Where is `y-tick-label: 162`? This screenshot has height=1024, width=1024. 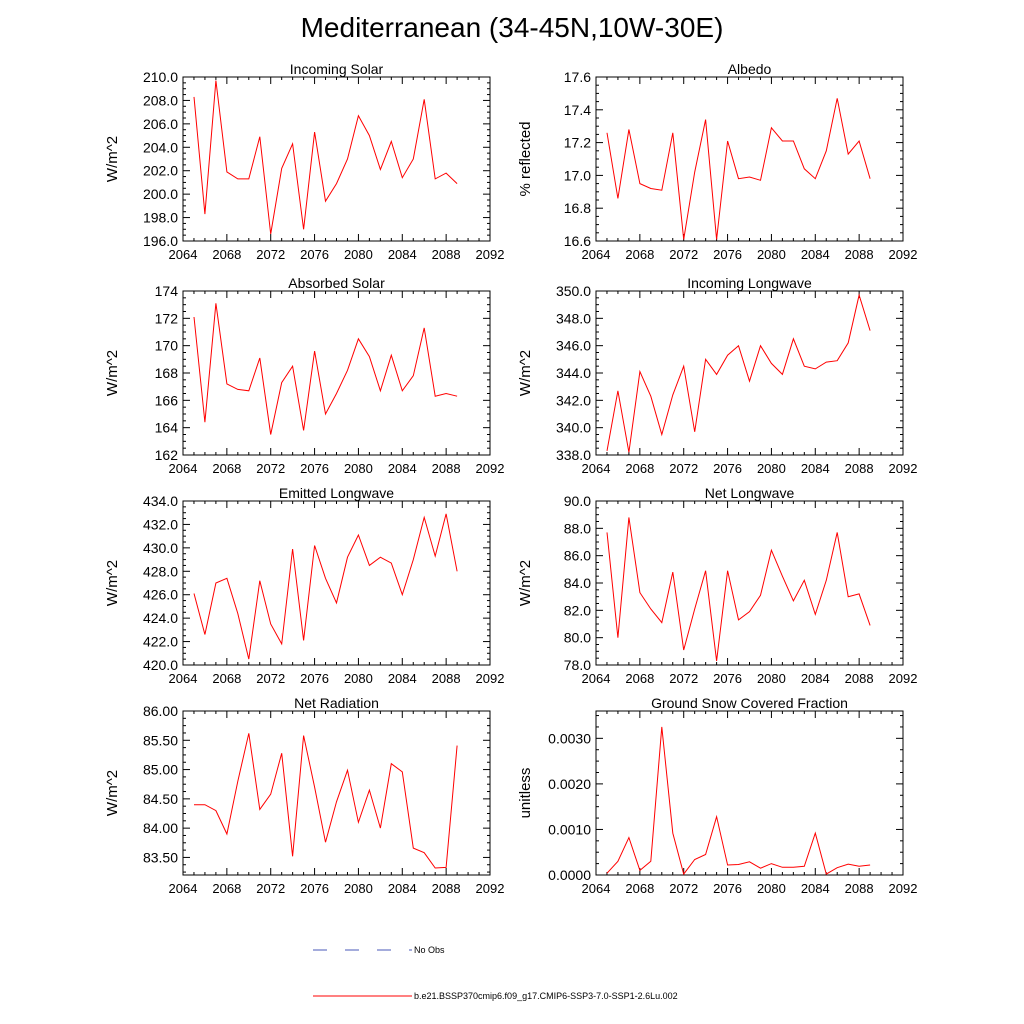
y-tick-label: 162 is located at coordinates (167, 455).